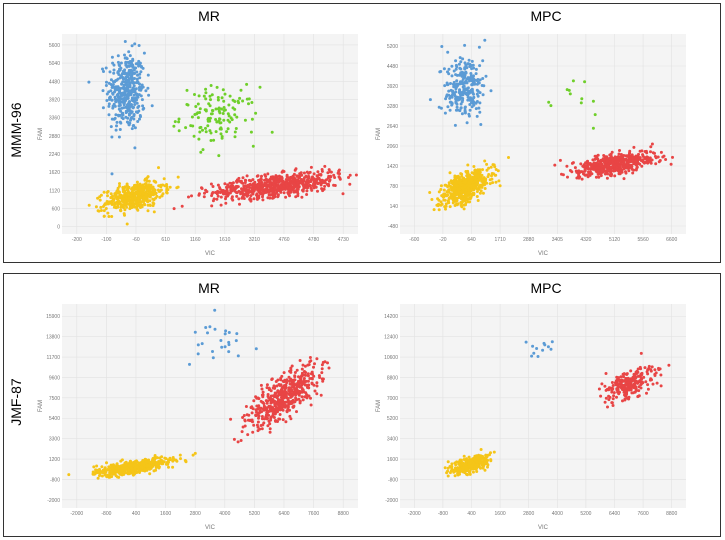 Image resolution: width=725 pixels, height=540 pixels. What do you see at coordinates (643, 240) in the screenshot?
I see `x-tick-label: 5560` at bounding box center [643, 240].